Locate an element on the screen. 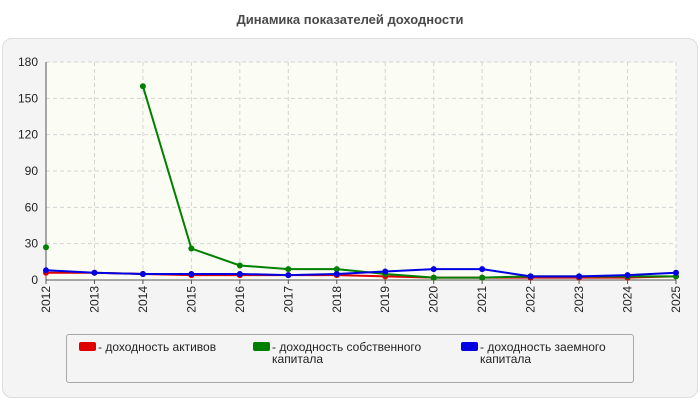 The image size is (700, 400). x-tick-label: 2021 is located at coordinates (482, 299).